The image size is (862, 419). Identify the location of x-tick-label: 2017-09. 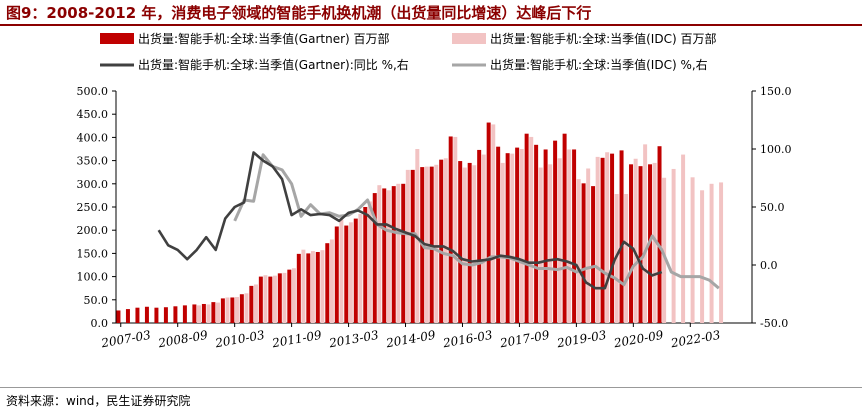
(524, 339).